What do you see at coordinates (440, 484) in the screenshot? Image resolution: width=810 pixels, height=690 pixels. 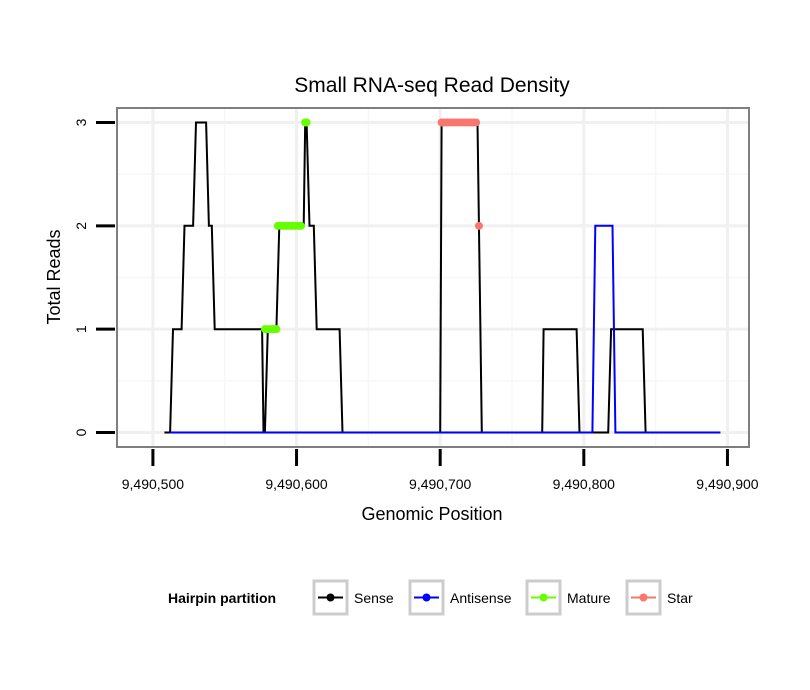 I see `x-tick-label: 9,490,700` at bounding box center [440, 484].